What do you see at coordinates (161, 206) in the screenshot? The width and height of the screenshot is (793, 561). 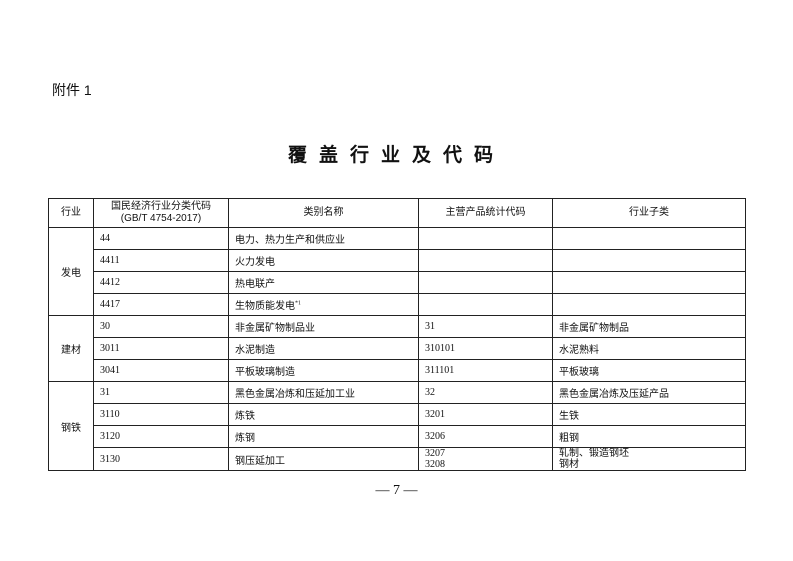 I see `header-gb-code-line1: 国民经济行业分类代码` at bounding box center [161, 206].